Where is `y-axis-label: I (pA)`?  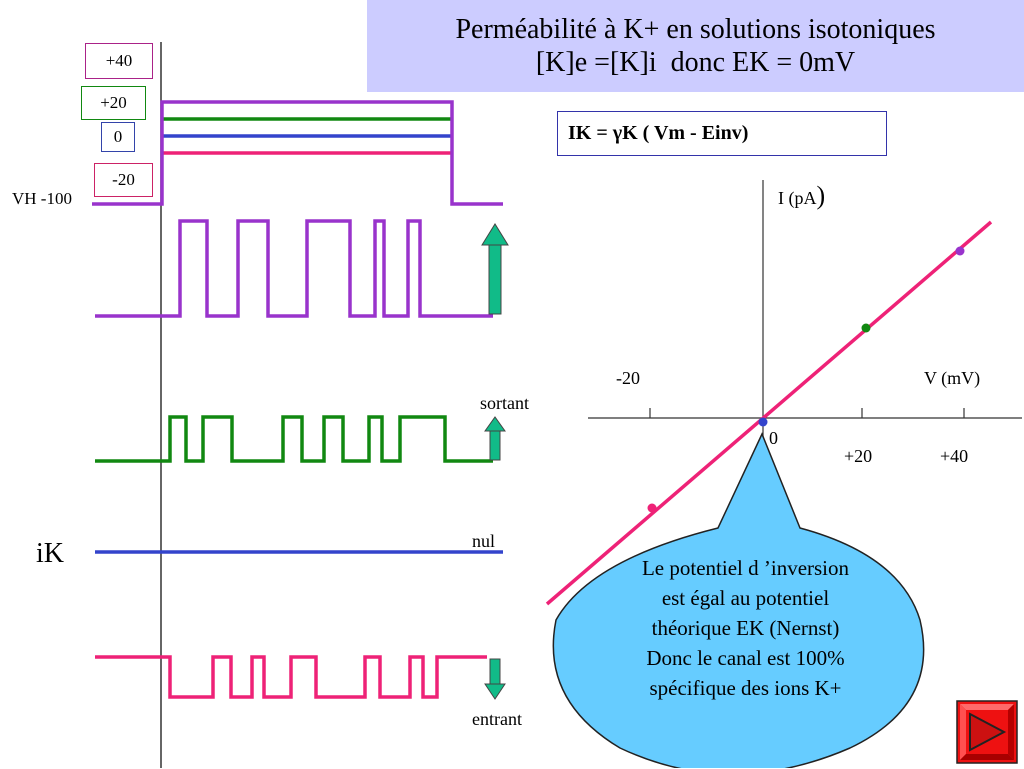 y-axis-label: I (pA) is located at coordinates (801, 196).